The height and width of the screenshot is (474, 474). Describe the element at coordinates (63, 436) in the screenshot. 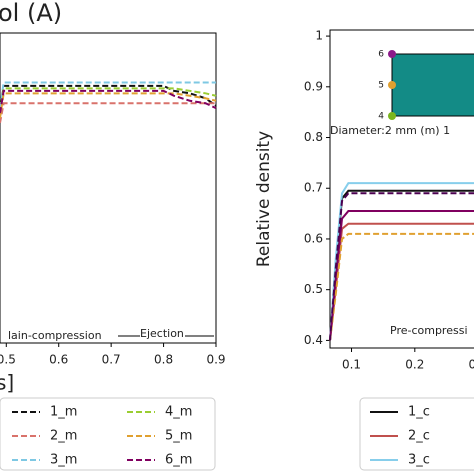

I see `legend-label: 2_m` at that location.